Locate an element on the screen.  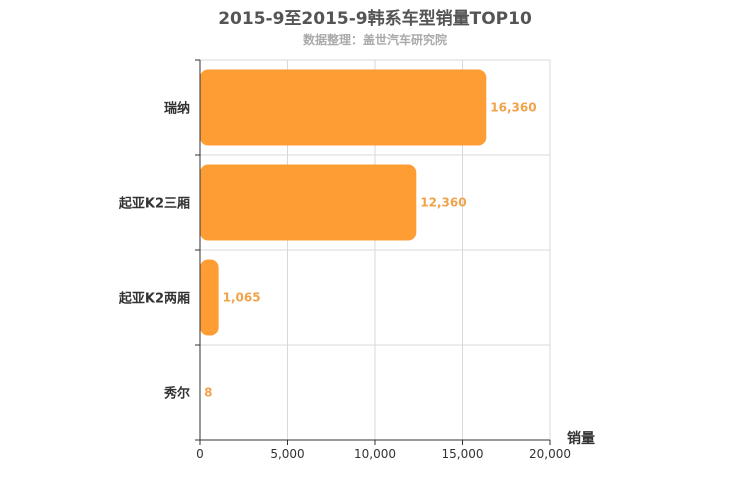
x-tick-label: 10,000 is located at coordinates (375, 454).